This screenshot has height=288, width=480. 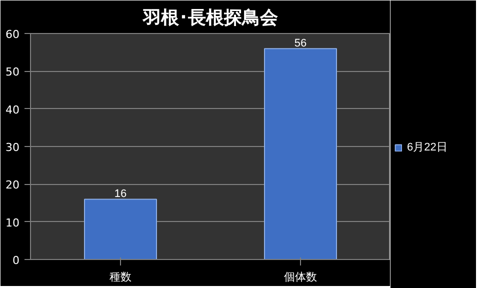 I want to click on x-tick-label: 種数, so click(x=121, y=277).